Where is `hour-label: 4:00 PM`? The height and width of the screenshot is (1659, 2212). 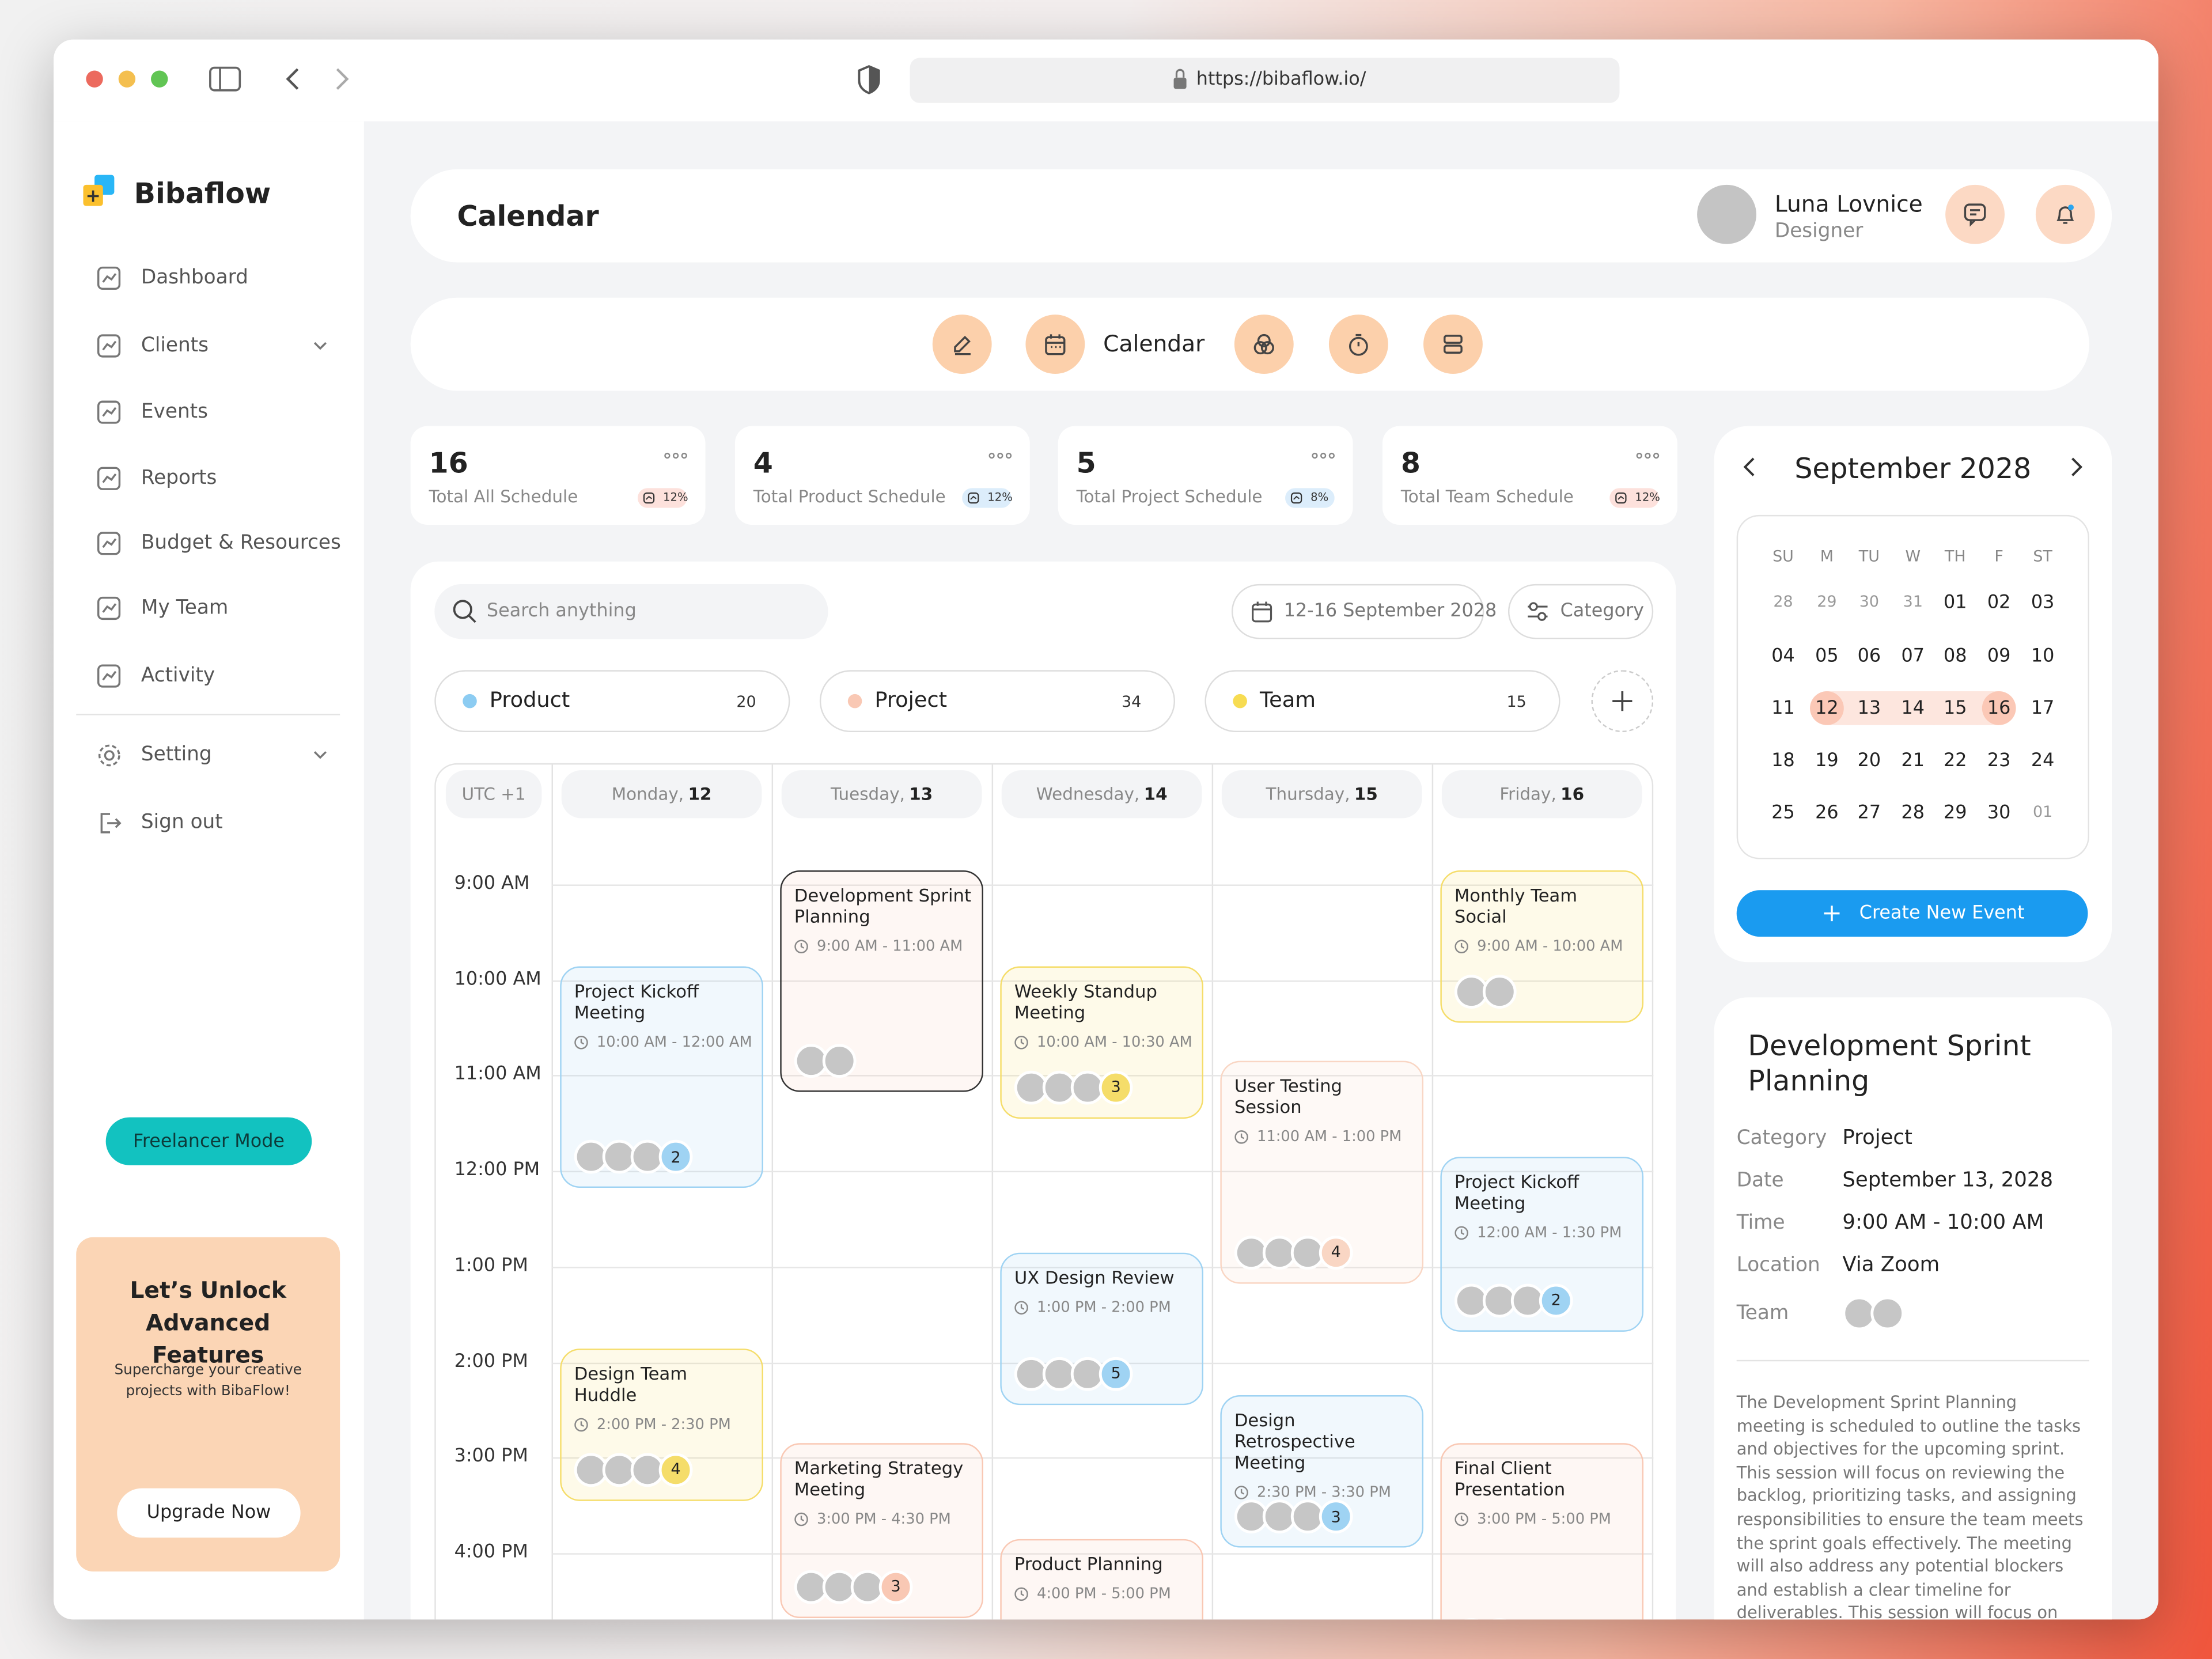
hour-label: 4:00 PM is located at coordinates (491, 1552).